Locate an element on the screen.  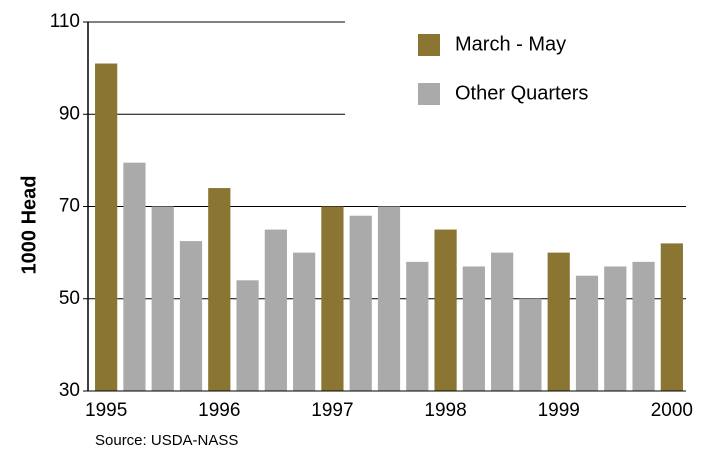
x-tick-label: 1999 is located at coordinates (559, 410).